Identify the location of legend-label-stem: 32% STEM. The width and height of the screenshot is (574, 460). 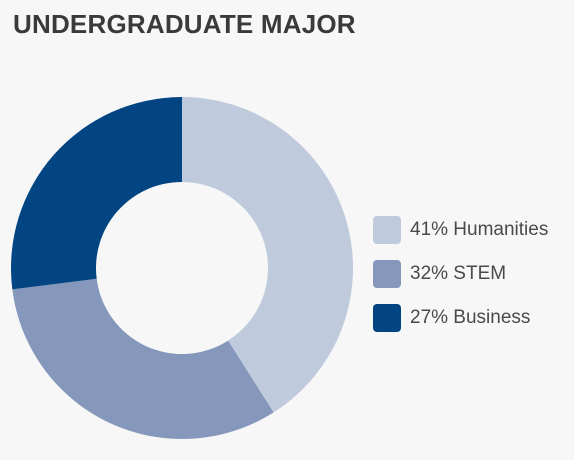
(458, 273).